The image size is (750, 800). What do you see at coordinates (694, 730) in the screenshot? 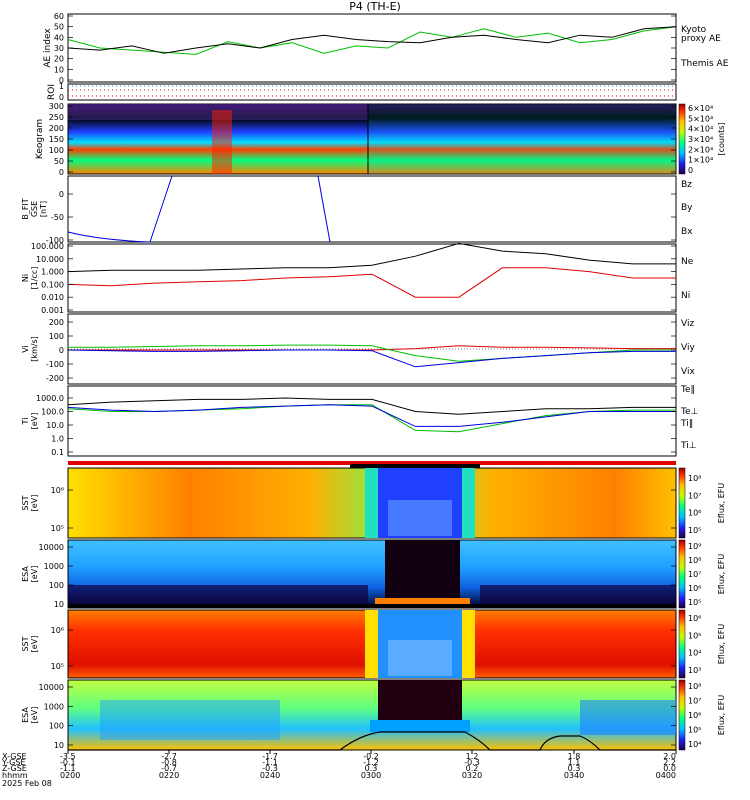
I see `esa-ion-colorbar-label: 10⁵` at bounding box center [694, 730].